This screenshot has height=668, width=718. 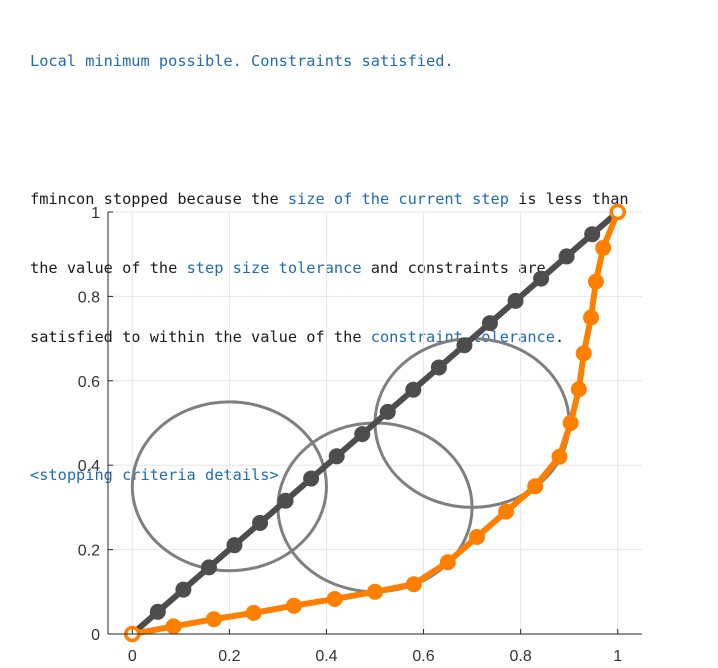 What do you see at coordinates (521, 656) in the screenshot?
I see `x-tick-label: 0.8` at bounding box center [521, 656].